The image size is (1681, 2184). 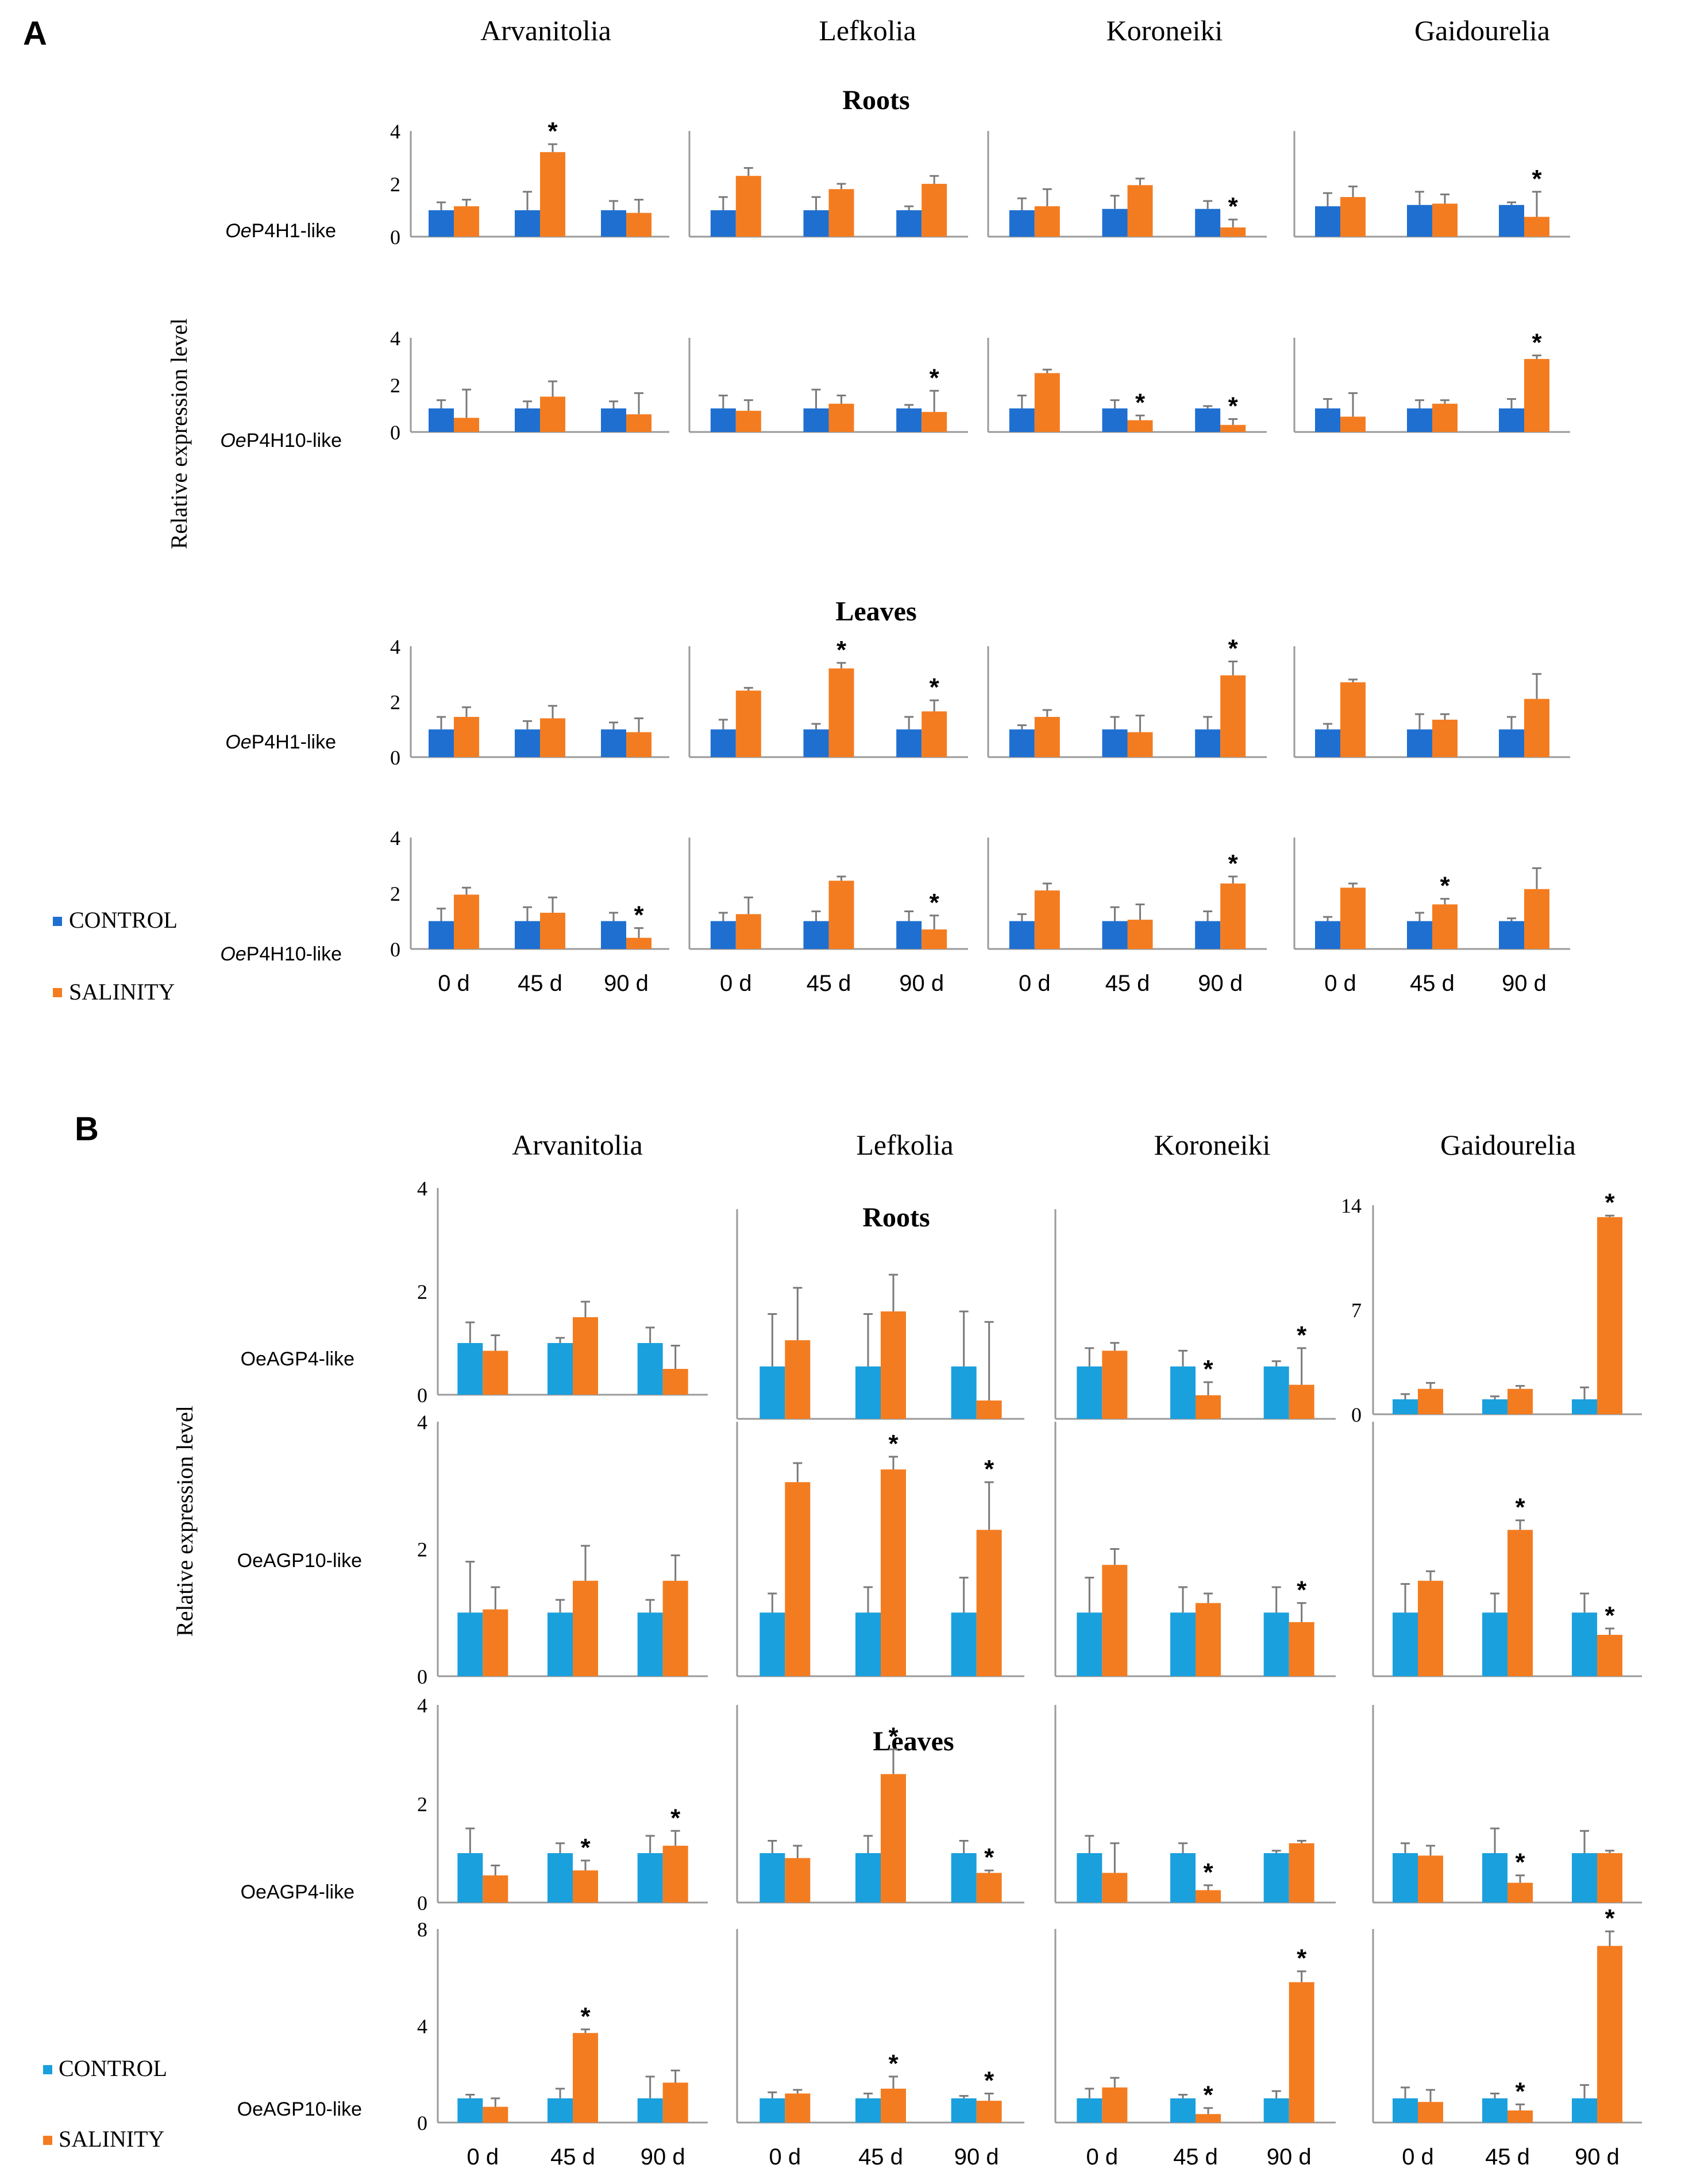 What do you see at coordinates (529, 702) in the screenshot?
I see `subplot-a-2-arvanitolia: 0 2 4` at bounding box center [529, 702].